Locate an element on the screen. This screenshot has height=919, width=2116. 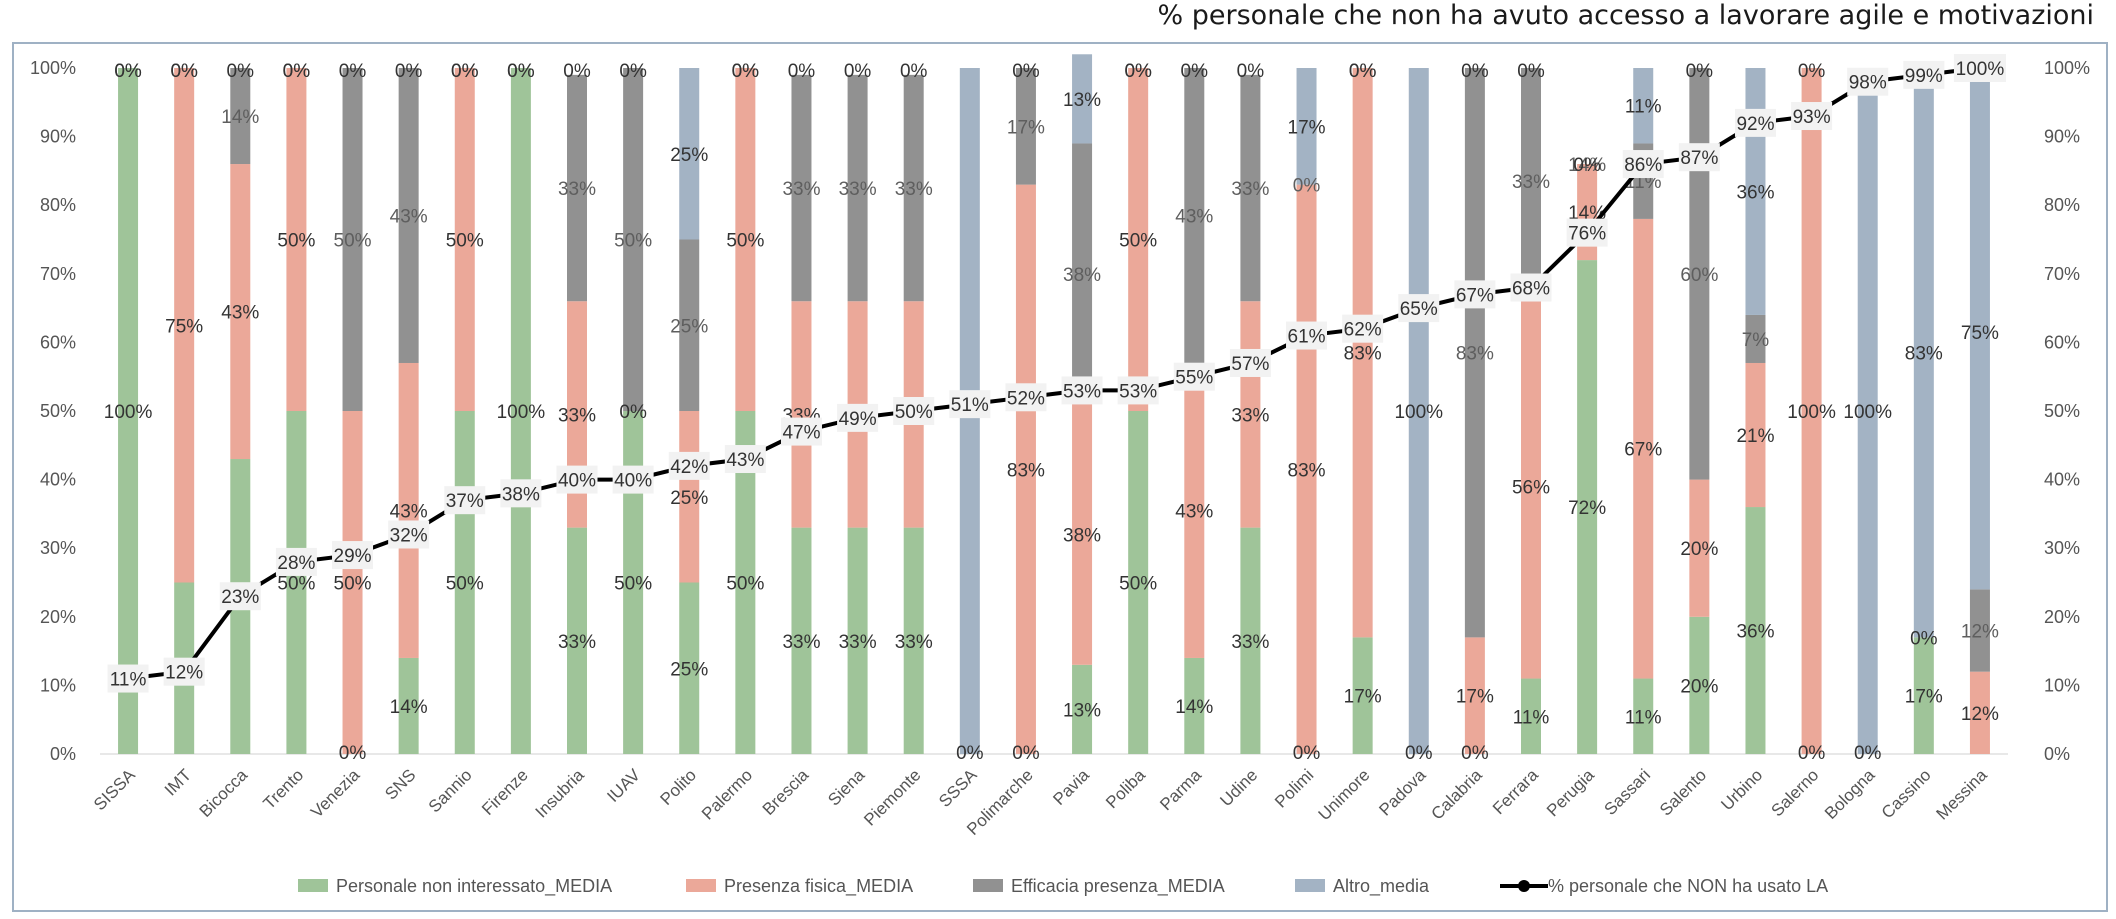
line-data-label: 11% is located at coordinates (128, 680).